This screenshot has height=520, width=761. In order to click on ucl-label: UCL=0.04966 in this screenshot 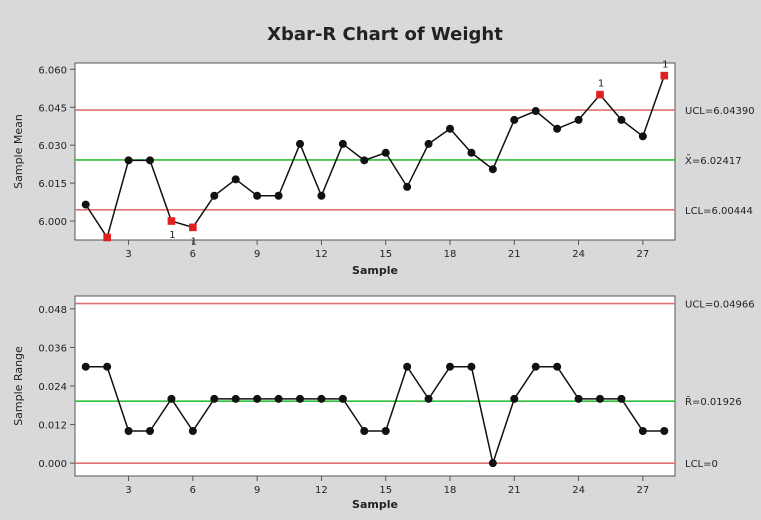, I will do `click(720, 305)`.